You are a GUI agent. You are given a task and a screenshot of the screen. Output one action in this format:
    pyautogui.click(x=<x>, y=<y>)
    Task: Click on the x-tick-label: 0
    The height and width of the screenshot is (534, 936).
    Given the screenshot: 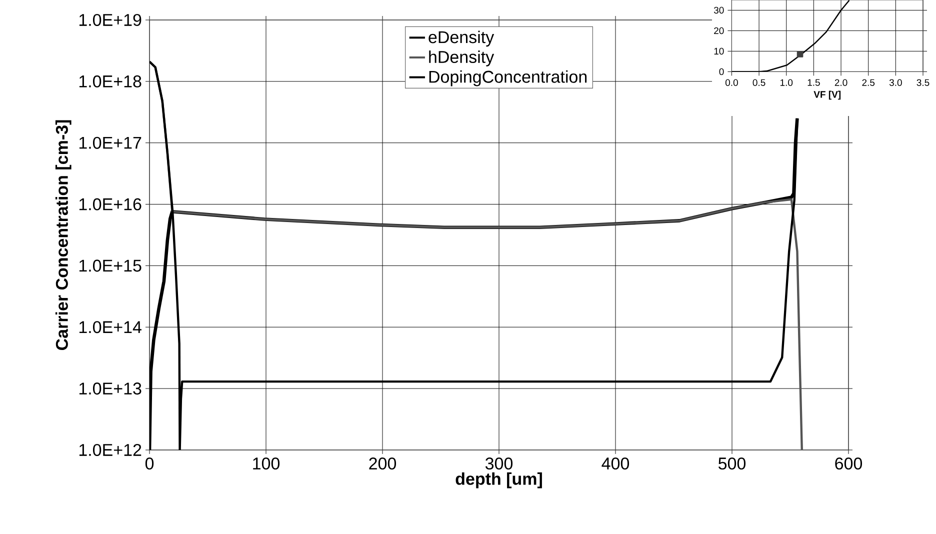 What is the action you would take?
    pyautogui.click(x=149, y=463)
    